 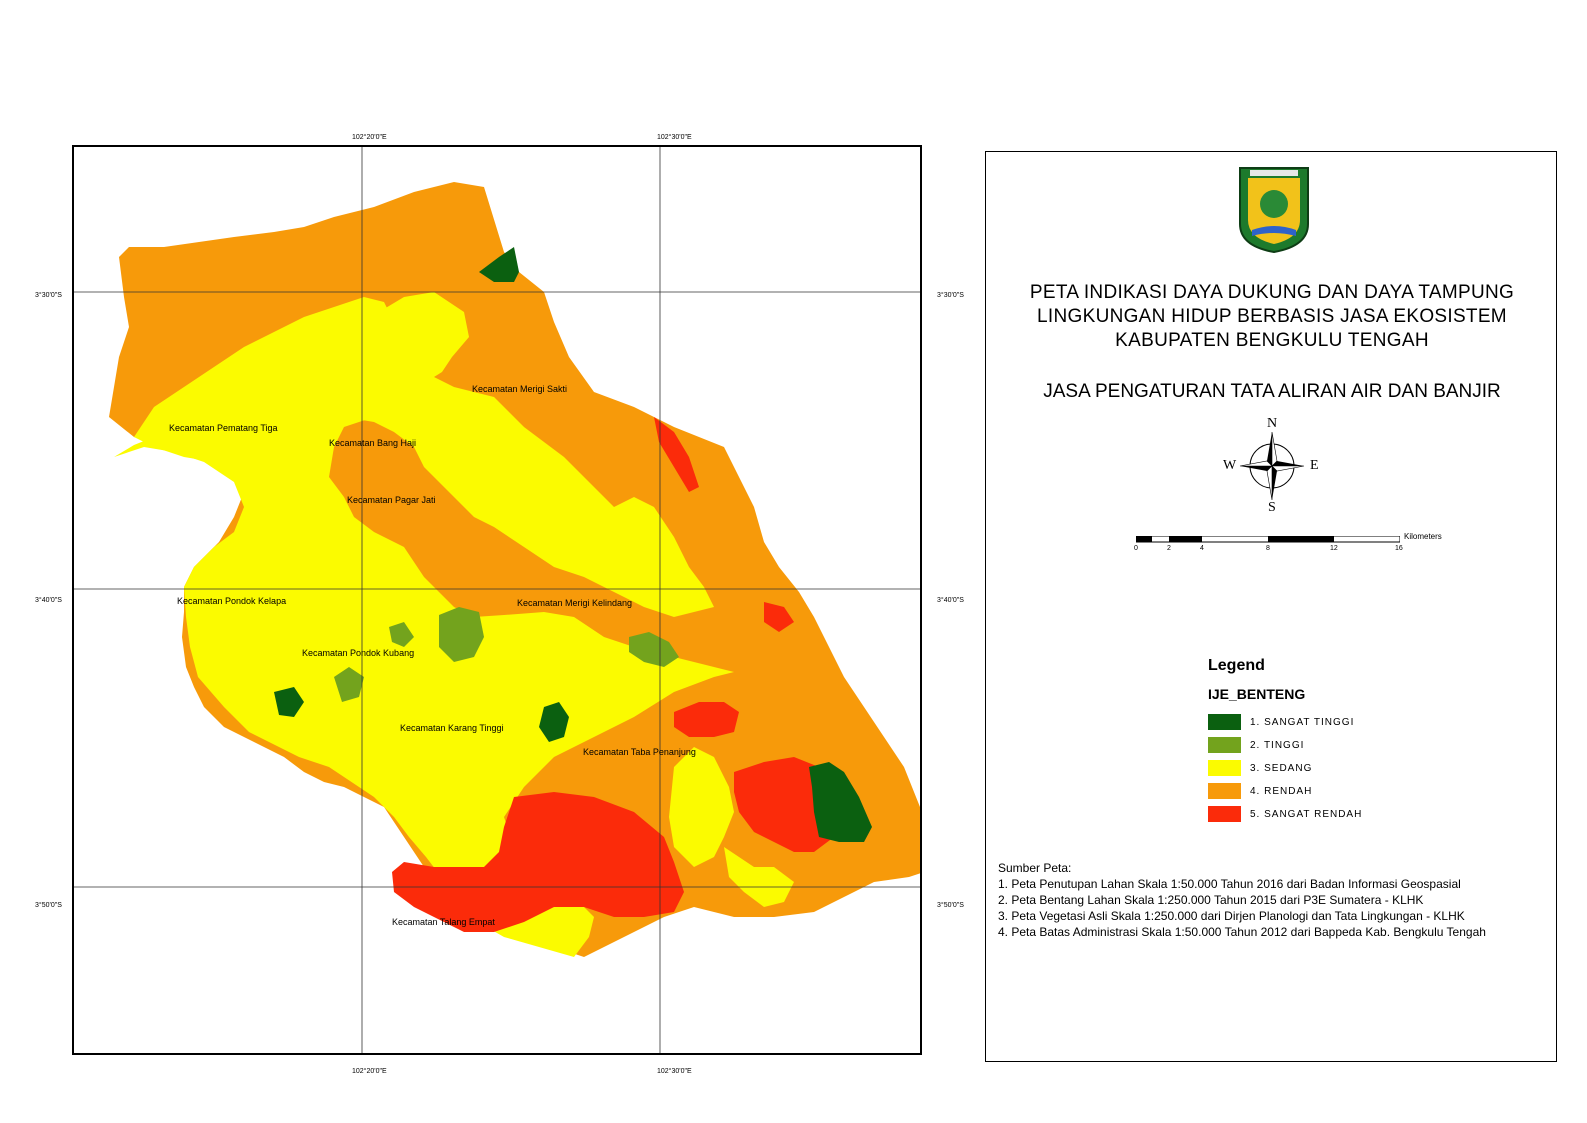 I want to click on zone-sedang-north, so click(x=424, y=457).